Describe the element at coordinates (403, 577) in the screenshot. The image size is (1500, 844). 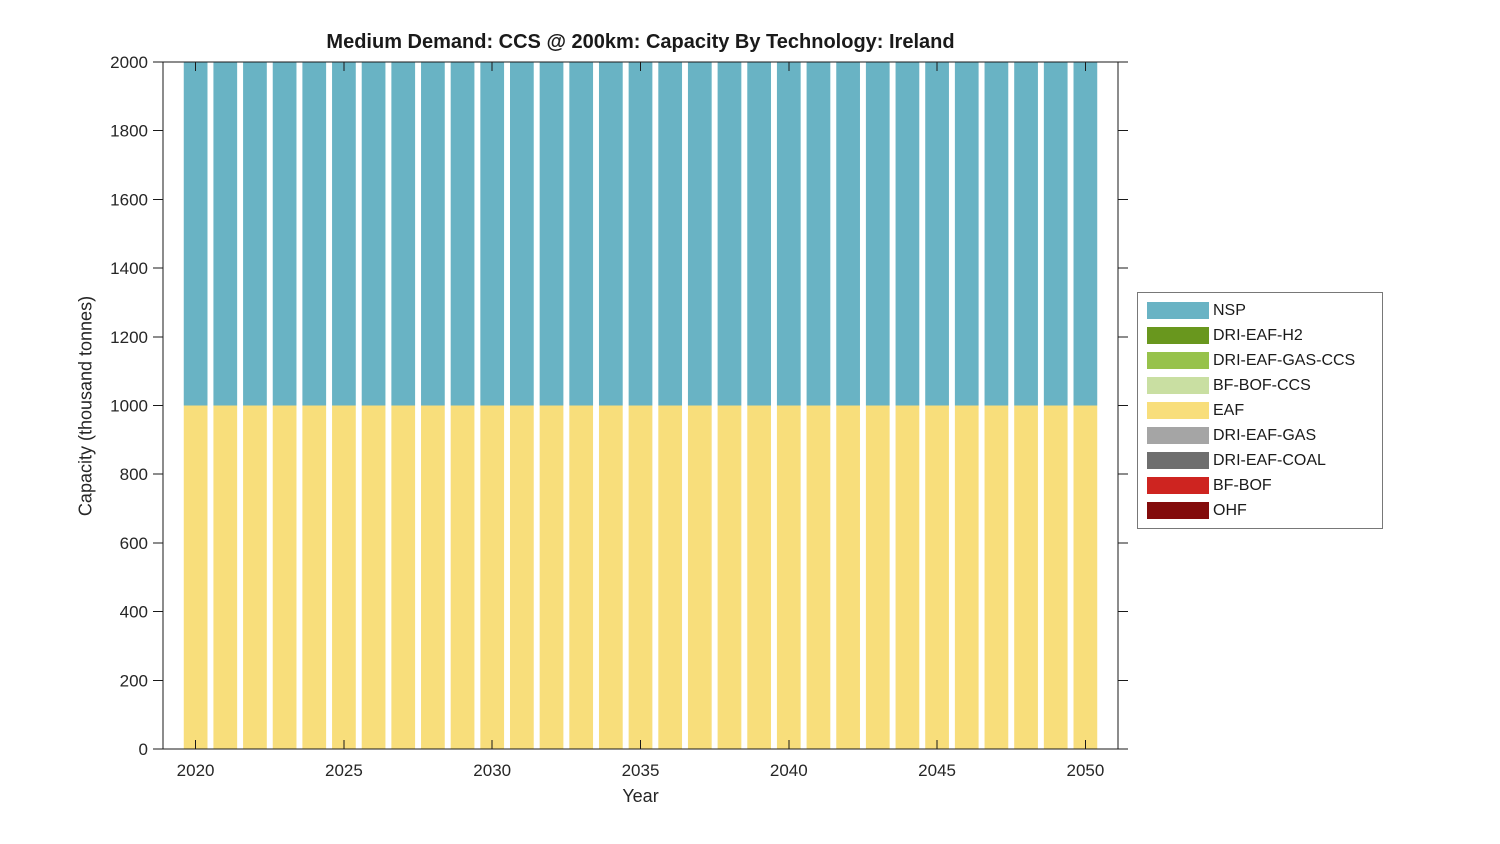
I see `bar-segment-EAF-2027` at that location.